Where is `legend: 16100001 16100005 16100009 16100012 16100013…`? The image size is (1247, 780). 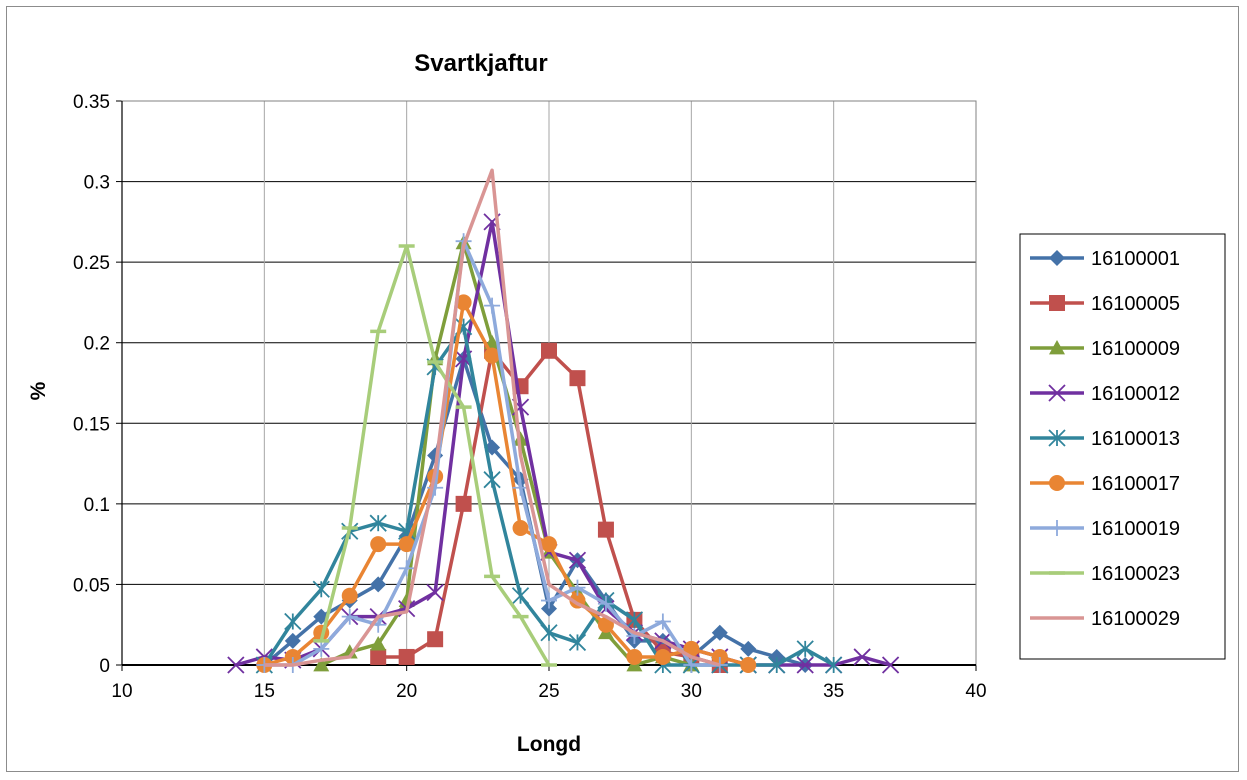
legend: 16100001 16100005 16100009 16100012 16100013… is located at coordinates (1122, 446).